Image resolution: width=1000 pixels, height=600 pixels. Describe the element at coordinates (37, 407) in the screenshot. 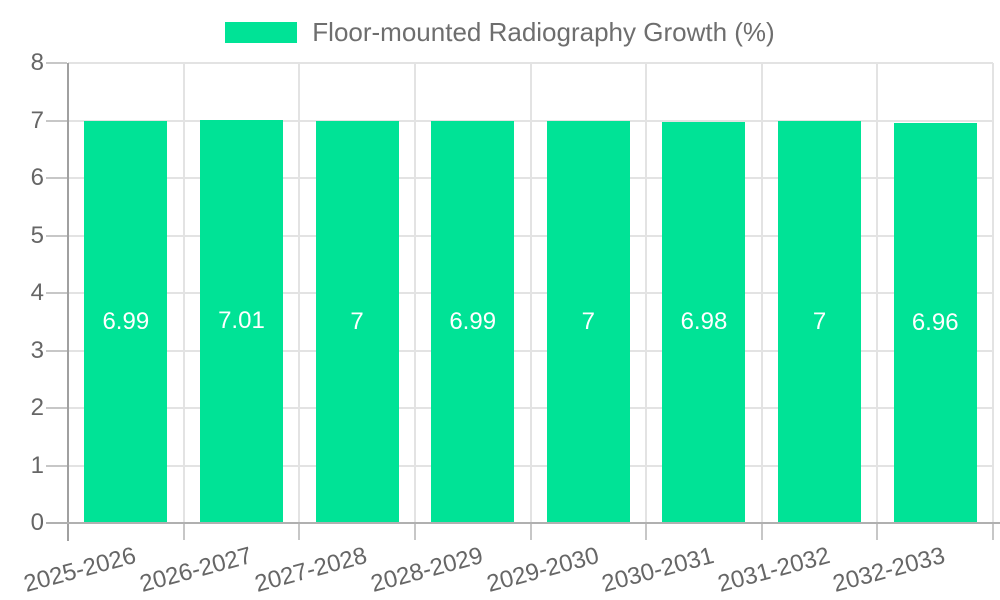

I see `y-axis-label: 2` at that location.